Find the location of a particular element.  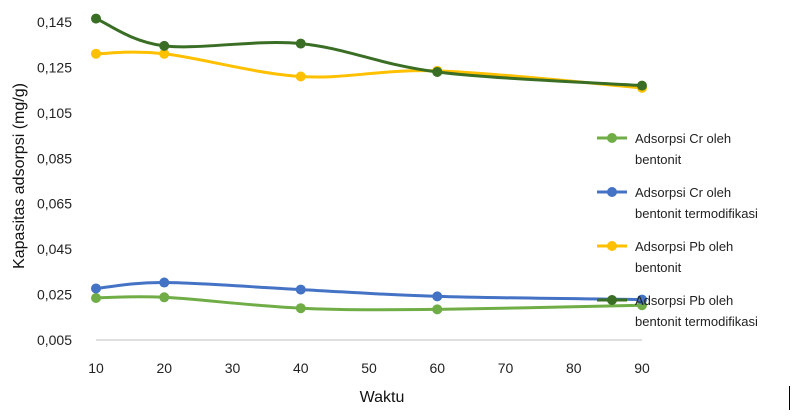

y-tick-label: 0,005 is located at coordinates (54, 340).